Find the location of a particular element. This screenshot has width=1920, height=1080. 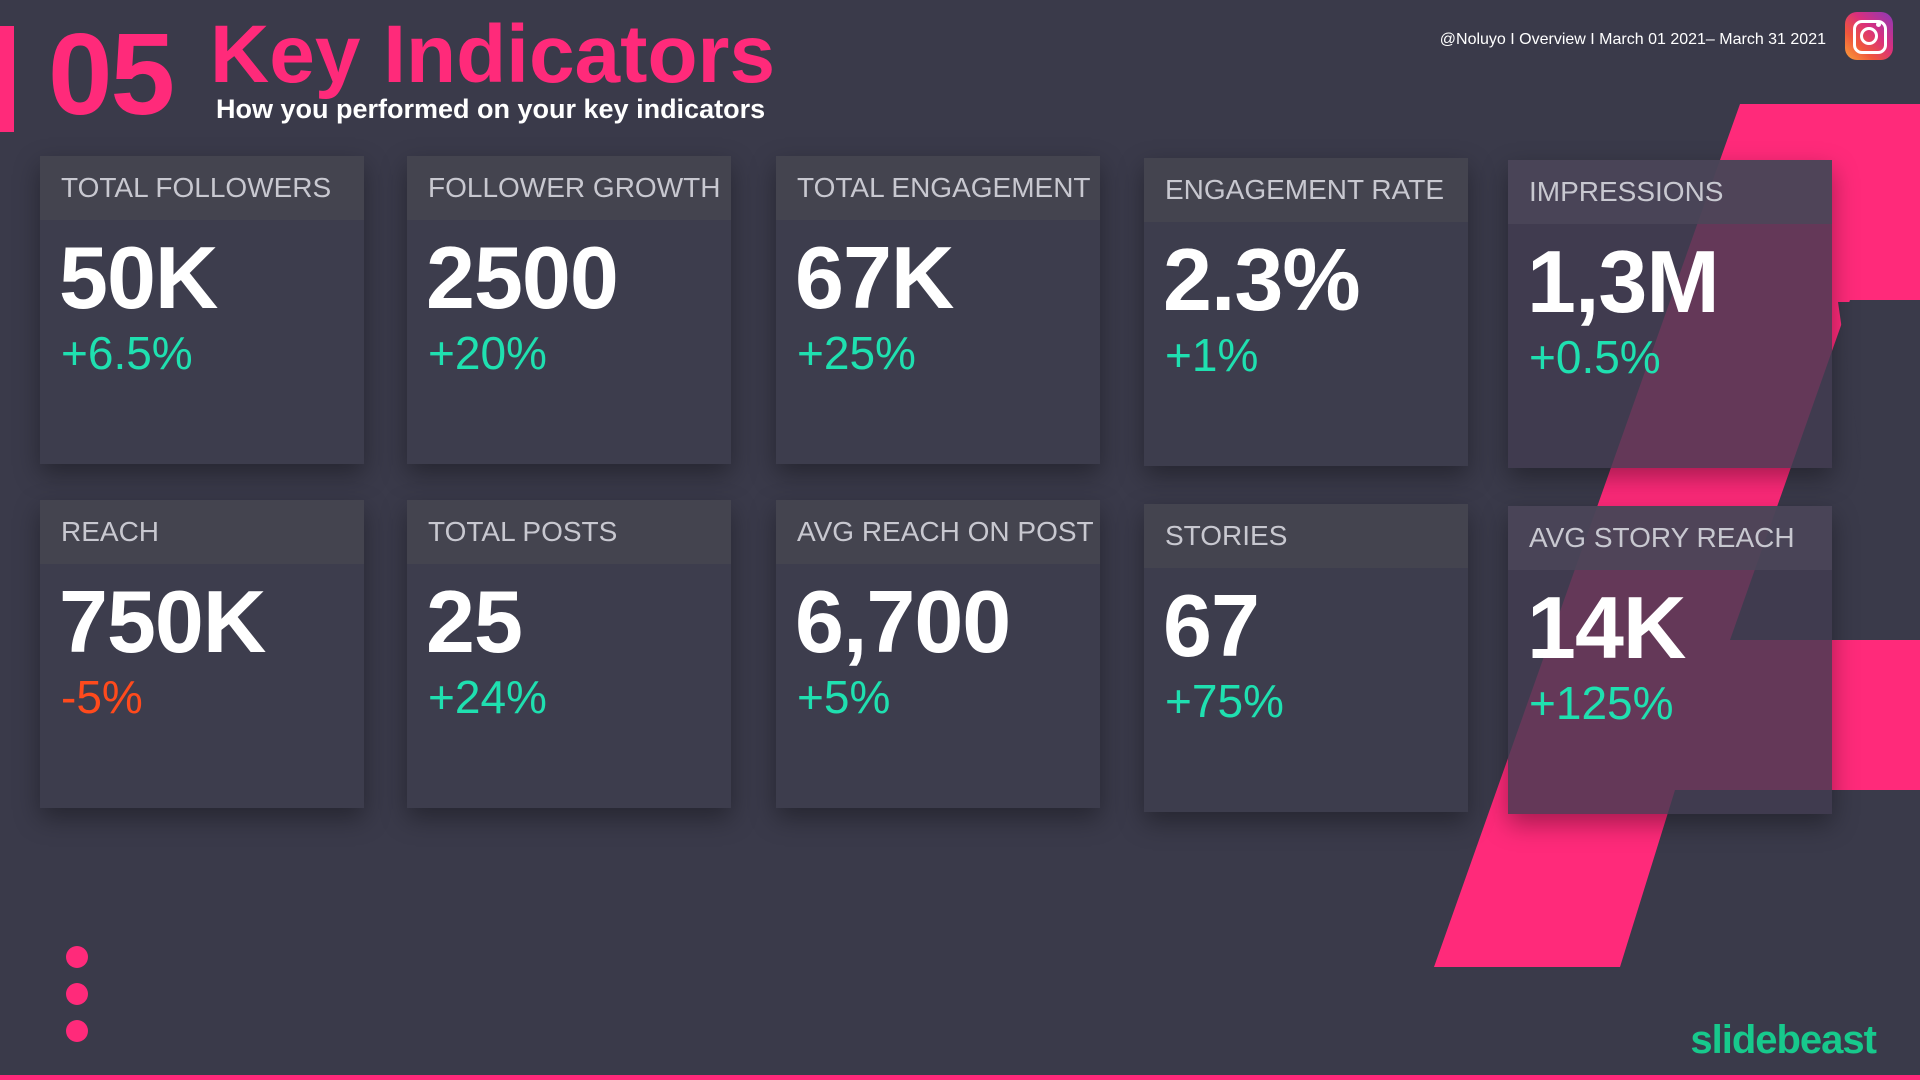

metric-card-reach: REACH 750K -5% is located at coordinates (202, 654).